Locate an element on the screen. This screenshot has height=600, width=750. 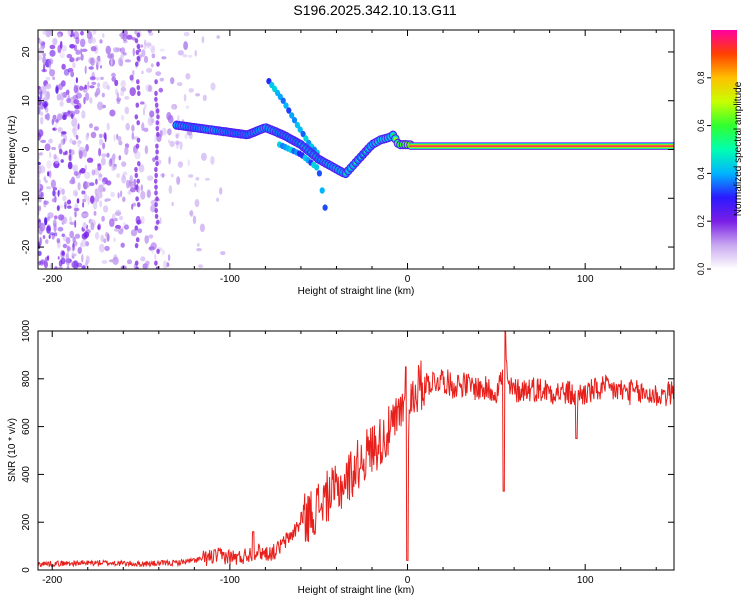
x-tick-label: -200 is located at coordinates (52, 279).